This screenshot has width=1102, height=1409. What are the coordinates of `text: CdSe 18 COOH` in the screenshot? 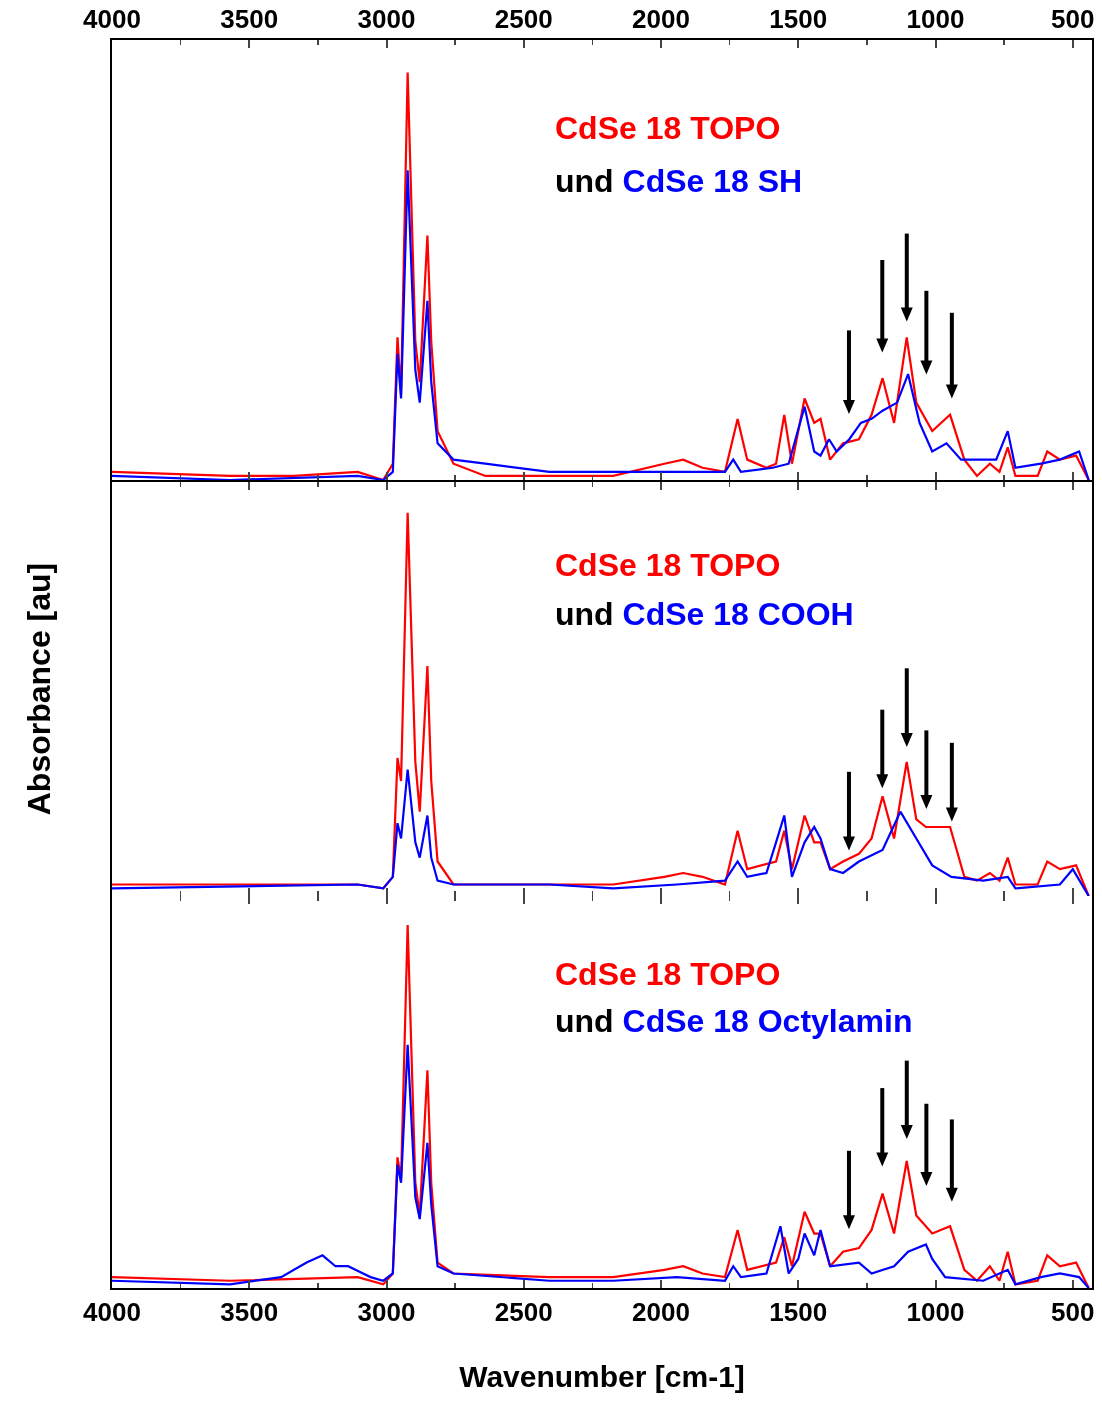 It's located at (738, 614).